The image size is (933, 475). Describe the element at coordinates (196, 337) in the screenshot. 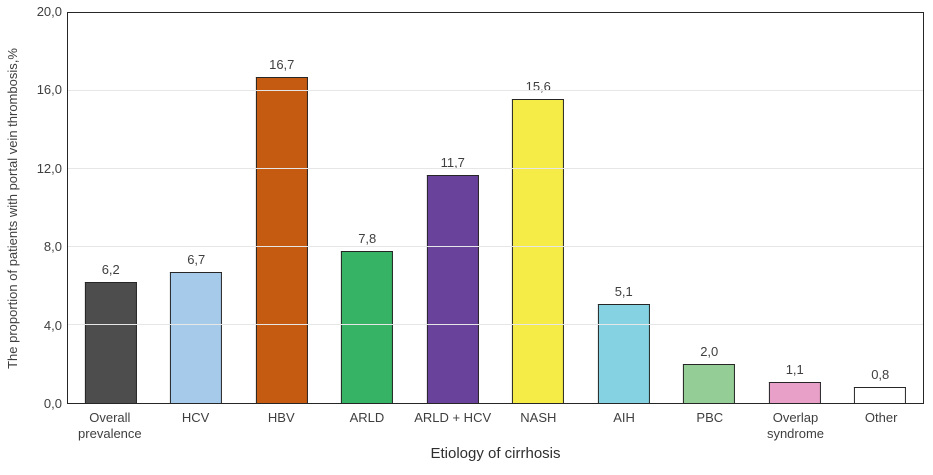

I see `bar-hcv` at that location.